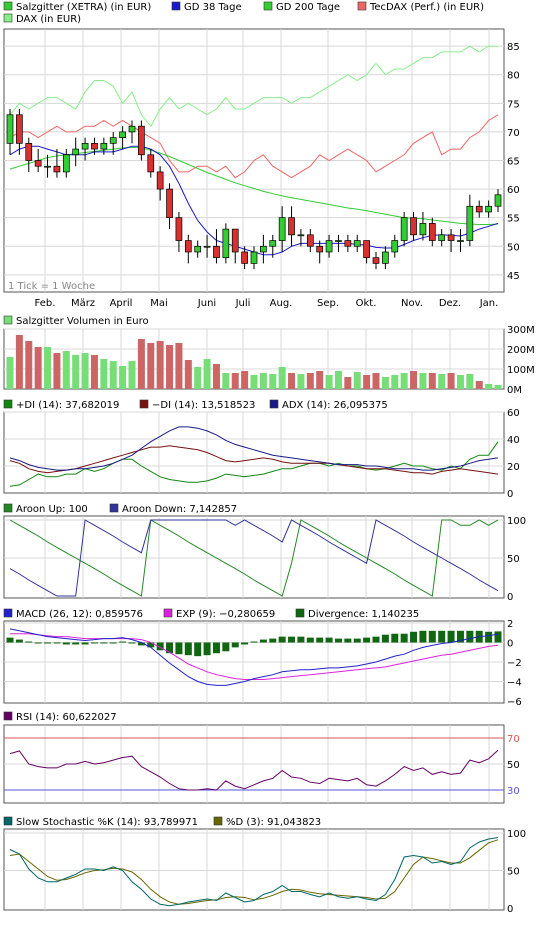 The height and width of the screenshot is (931, 545). Describe the element at coordinates (521, 350) in the screenshot. I see `y-tick-label: 200M` at that location.